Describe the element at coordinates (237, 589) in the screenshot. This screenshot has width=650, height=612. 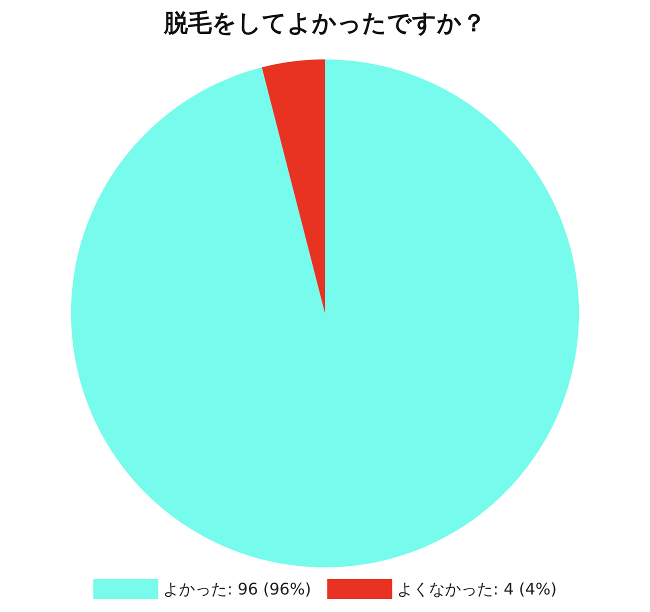
I see `legend-label: よかった: 96 (96%)` at that location.